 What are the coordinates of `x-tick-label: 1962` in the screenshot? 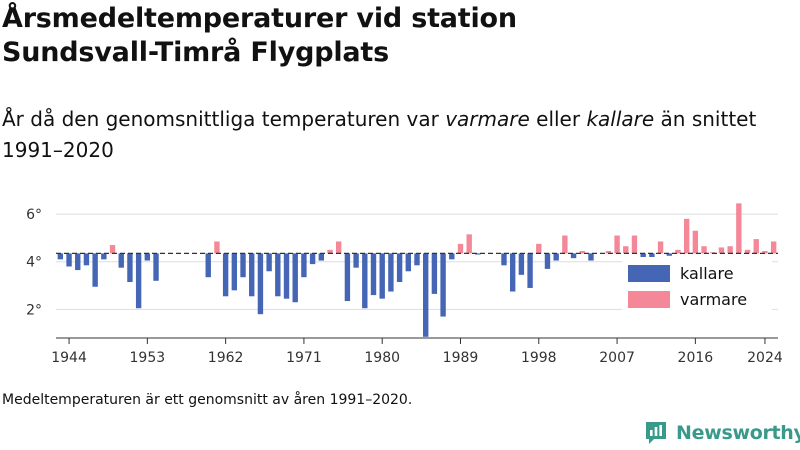 It's located at (226, 358).